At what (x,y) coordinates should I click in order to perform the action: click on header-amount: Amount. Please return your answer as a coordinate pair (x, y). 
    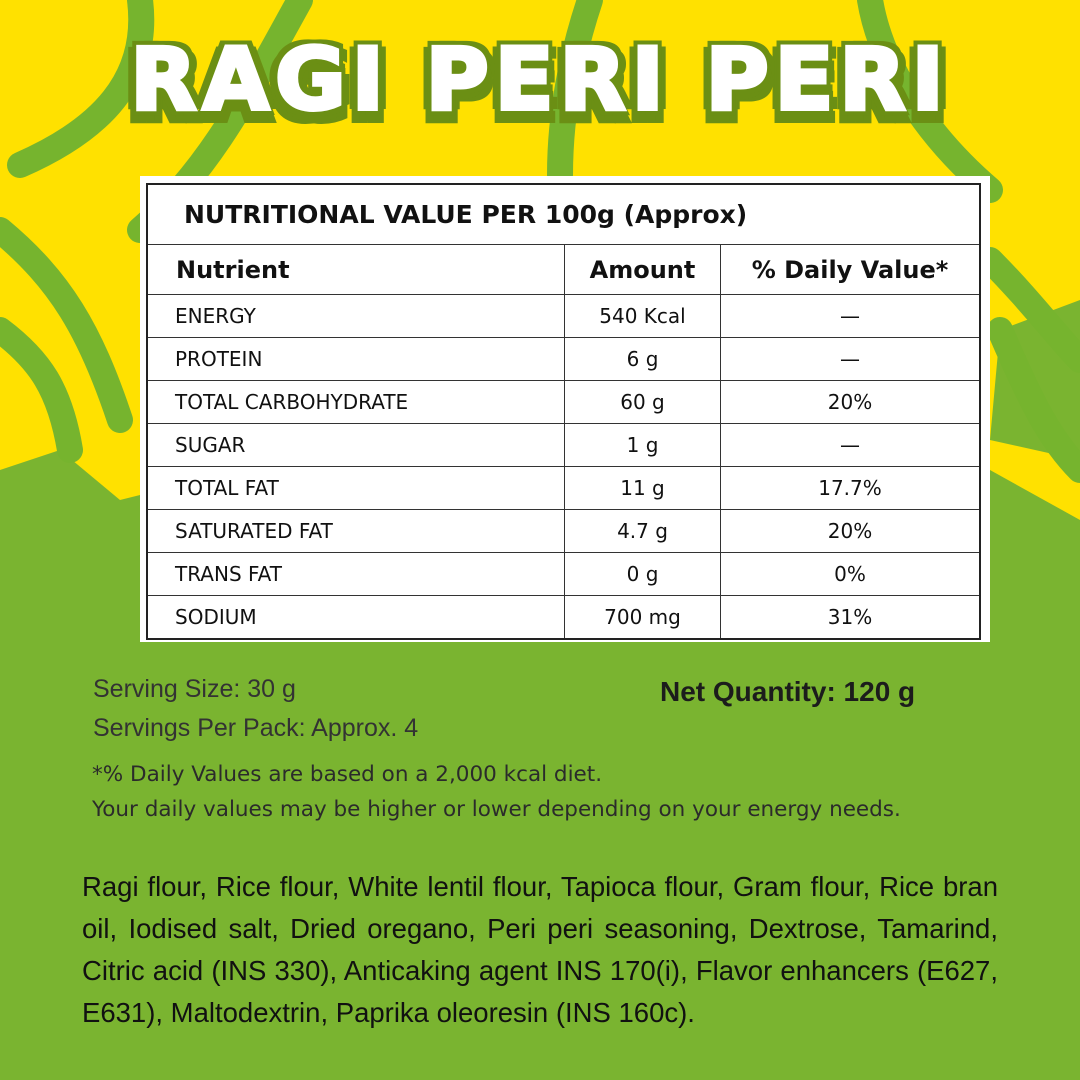
    Looking at the image, I should click on (642, 269).